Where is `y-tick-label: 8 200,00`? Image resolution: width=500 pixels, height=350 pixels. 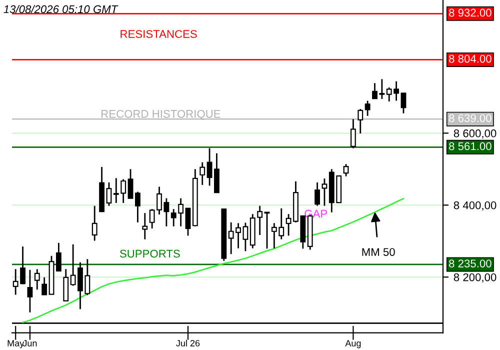 y-tick-label: 8 200,00 is located at coordinates (475, 278).